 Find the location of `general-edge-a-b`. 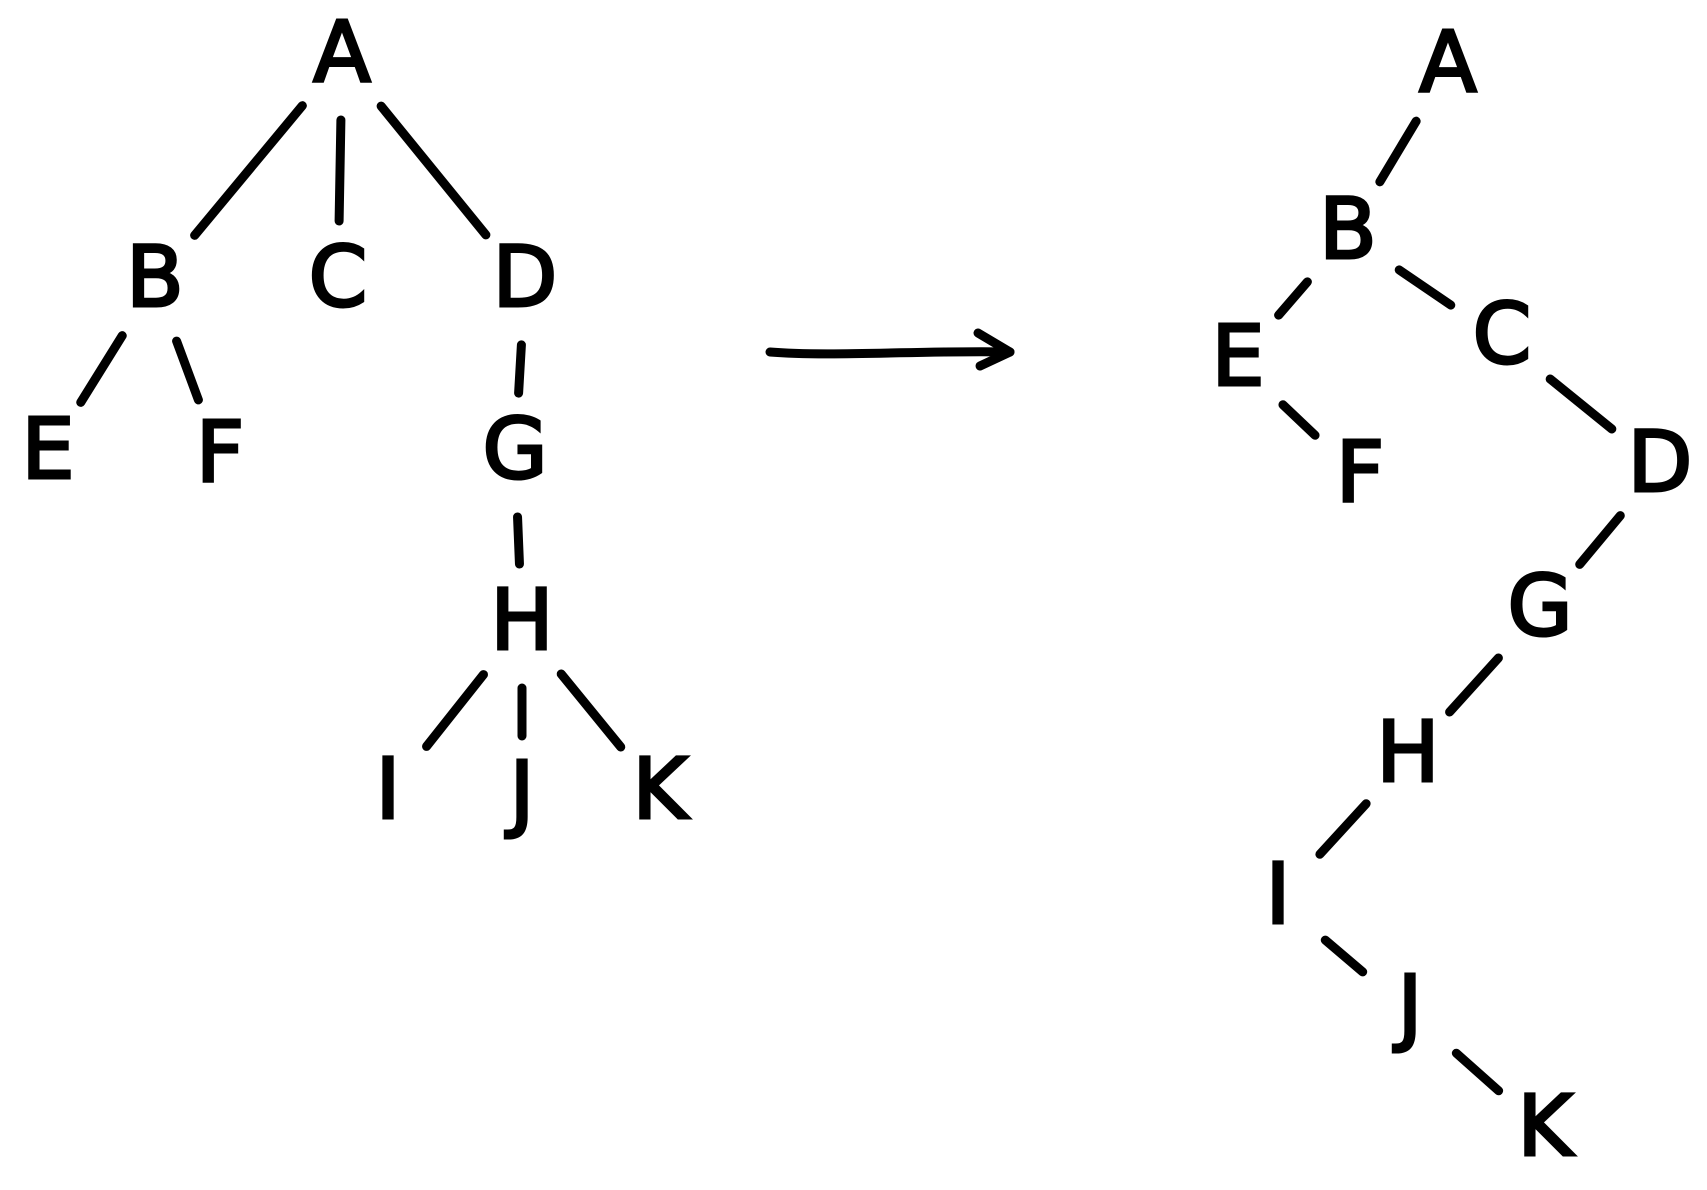

general-edge-a-b is located at coordinates (248, 170).